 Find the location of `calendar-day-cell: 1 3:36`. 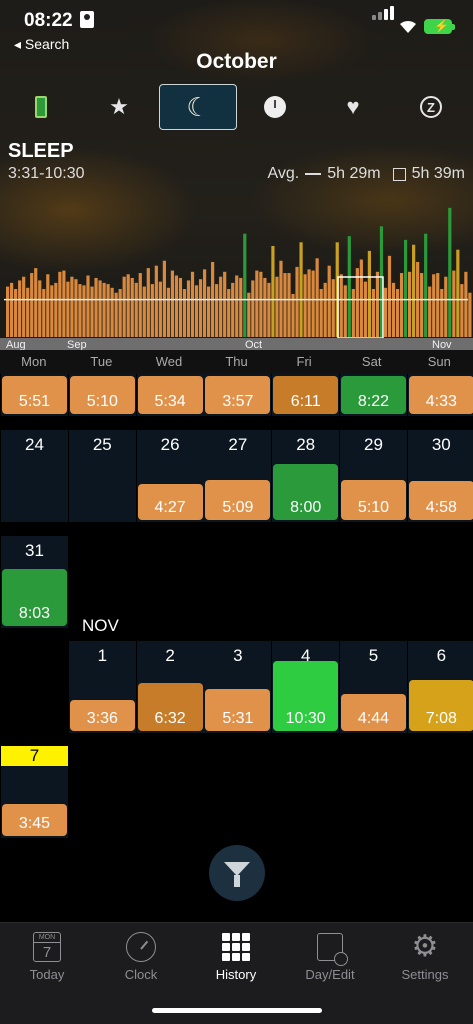

calendar-day-cell: 1 3:36 is located at coordinates (102, 687).